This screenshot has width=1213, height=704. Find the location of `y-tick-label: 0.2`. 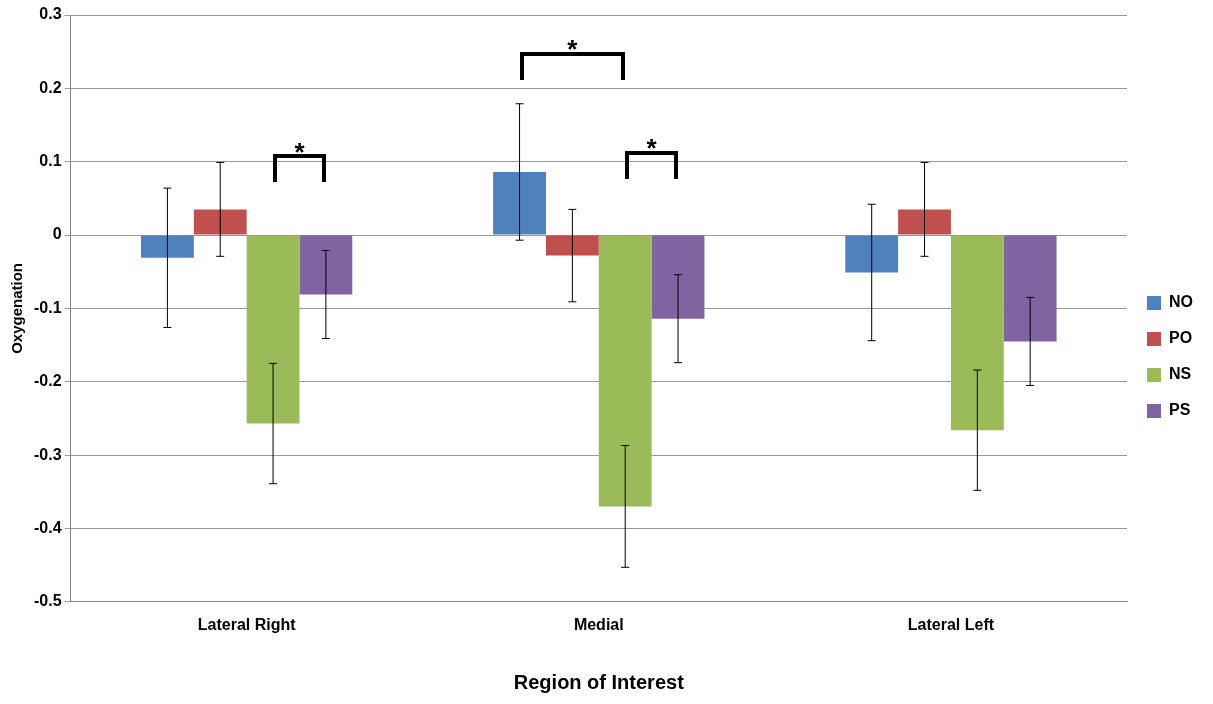

y-tick-label: 0.2 is located at coordinates (50, 87).